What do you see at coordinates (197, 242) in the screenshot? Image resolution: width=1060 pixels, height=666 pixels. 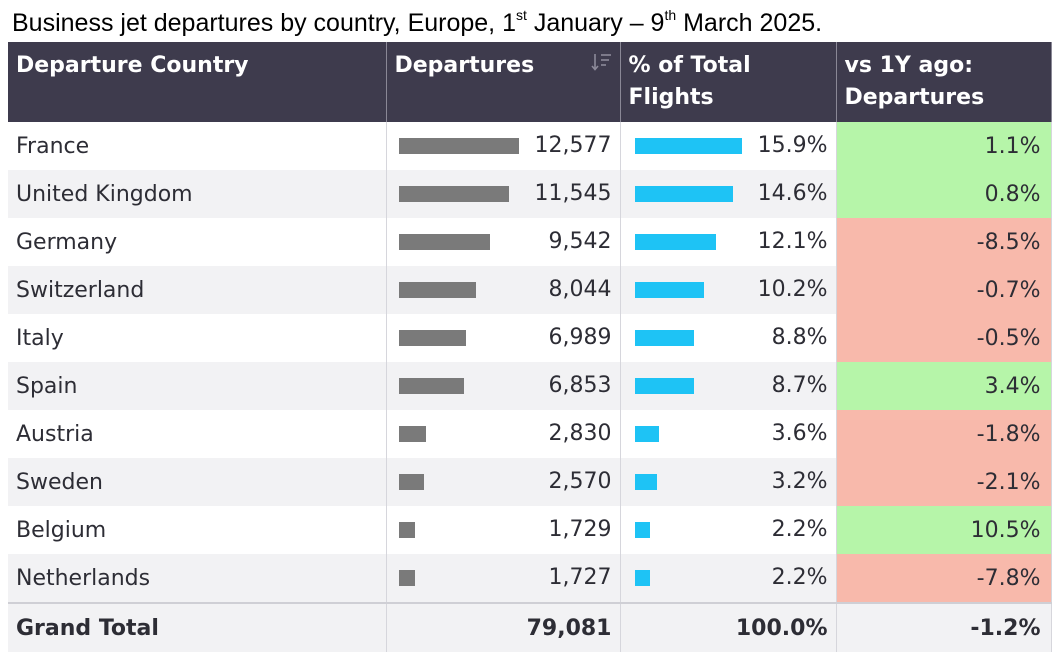 I see `country-cell: Germany` at bounding box center [197, 242].